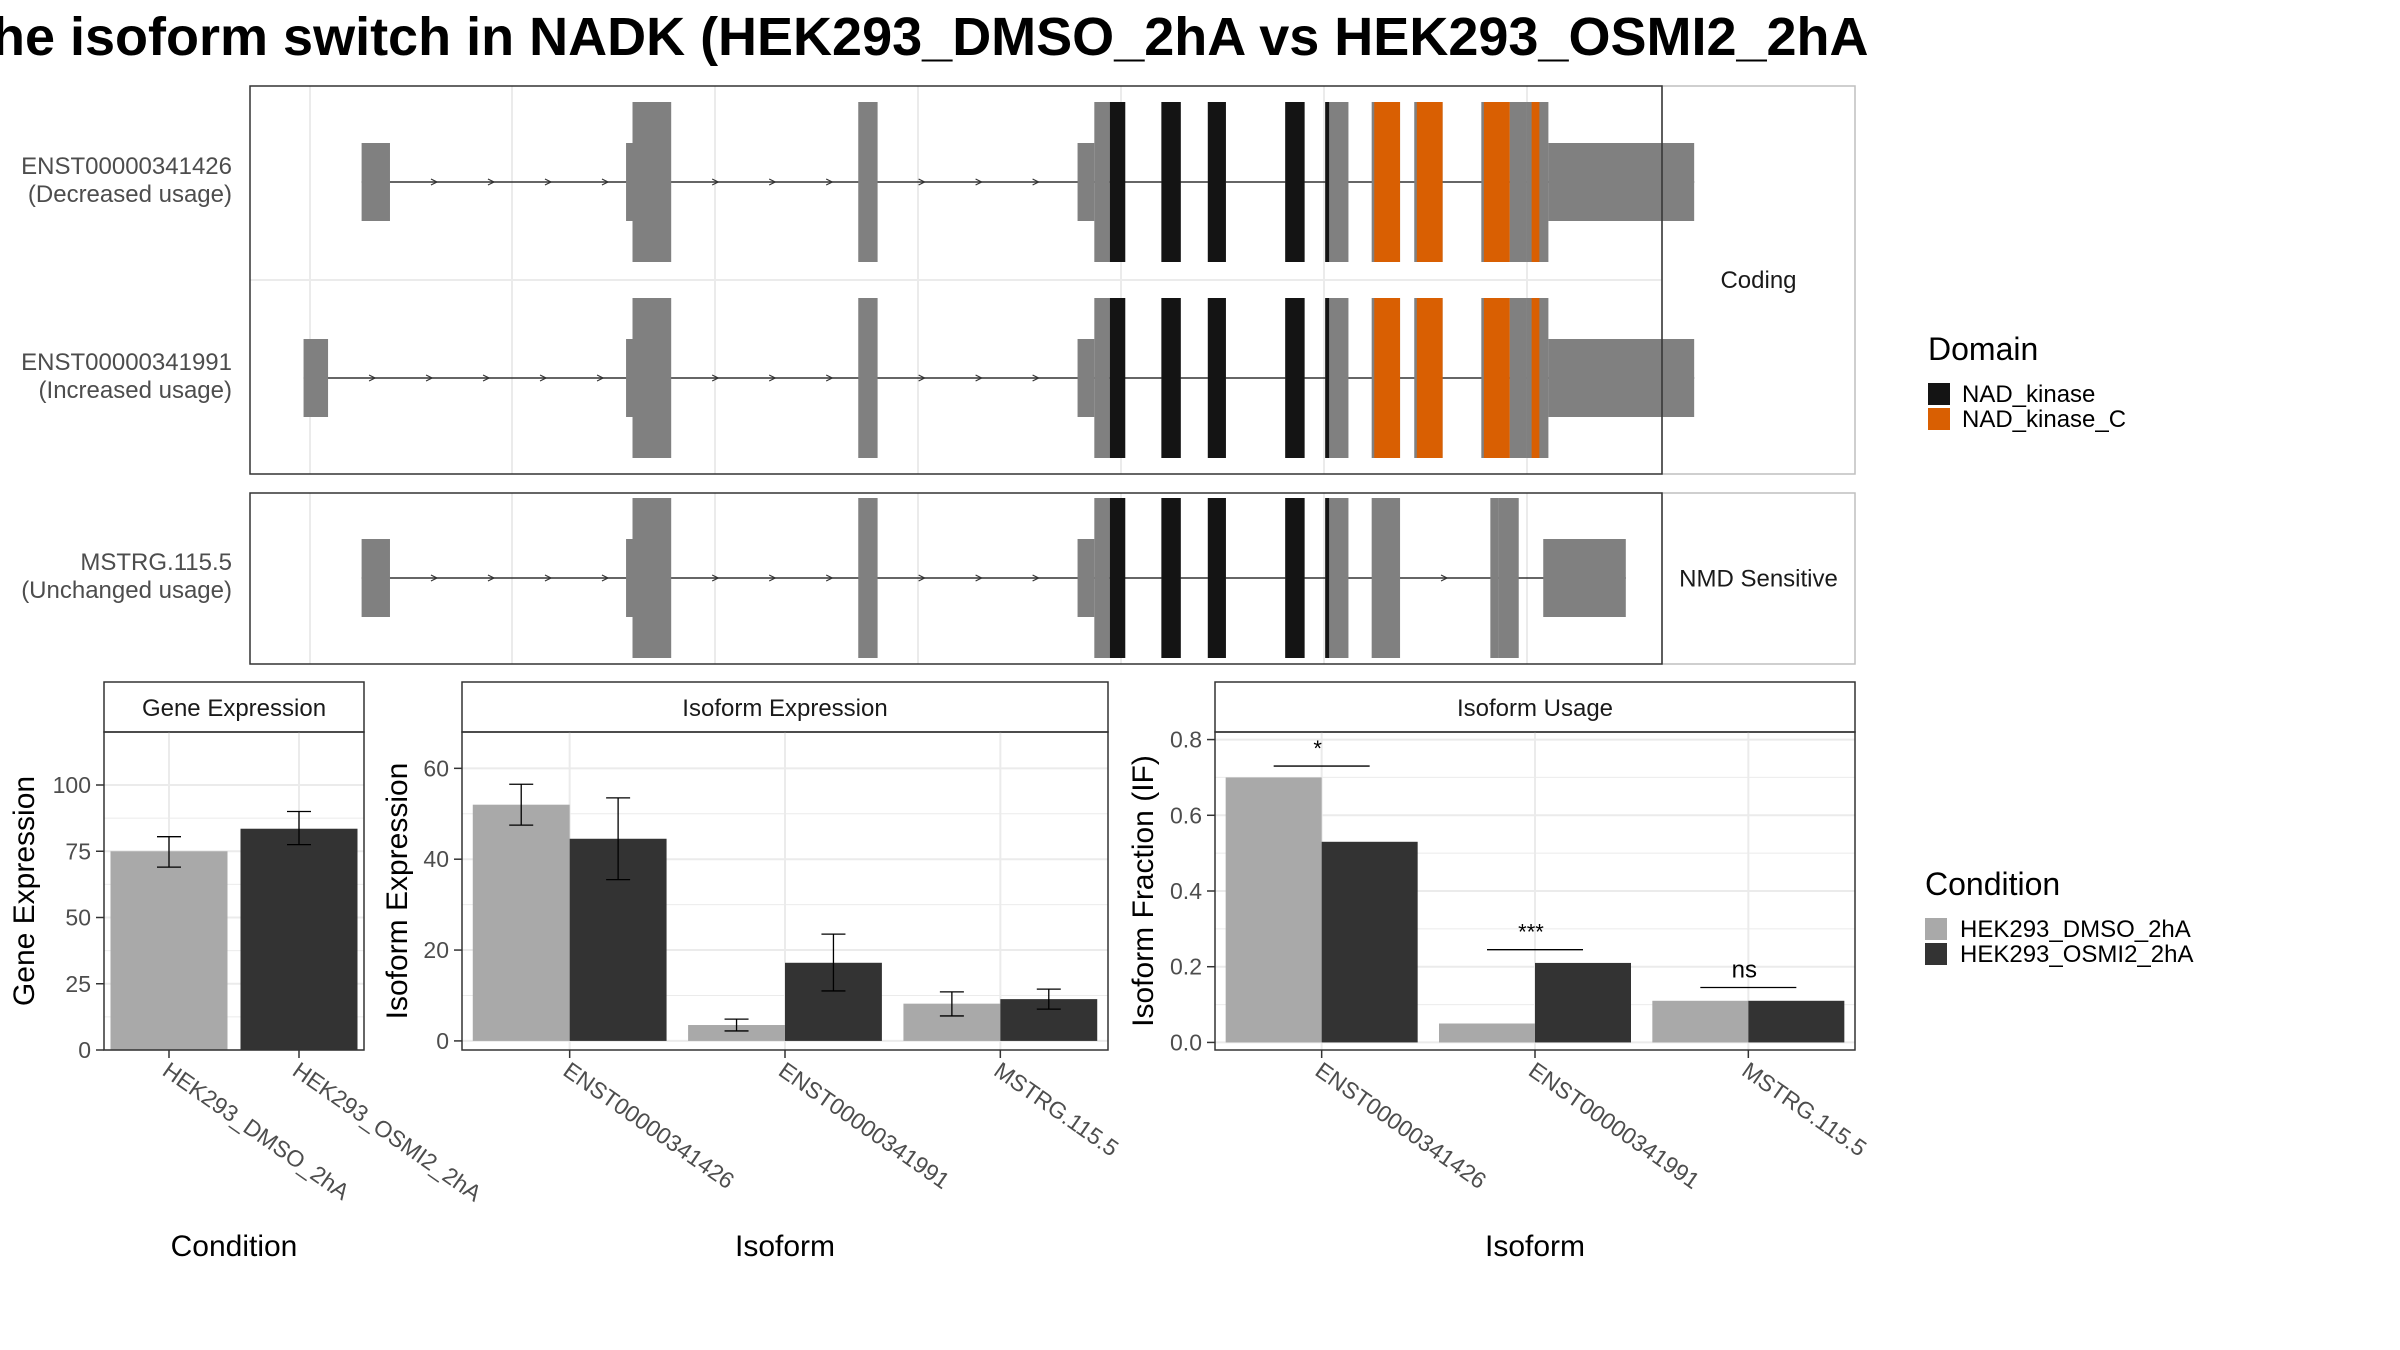 This screenshot has width=2400, height=1350. What do you see at coordinates (1056, 1109) in the screenshot?
I see `x-tick-label: MSTRG.115.5` at bounding box center [1056, 1109].